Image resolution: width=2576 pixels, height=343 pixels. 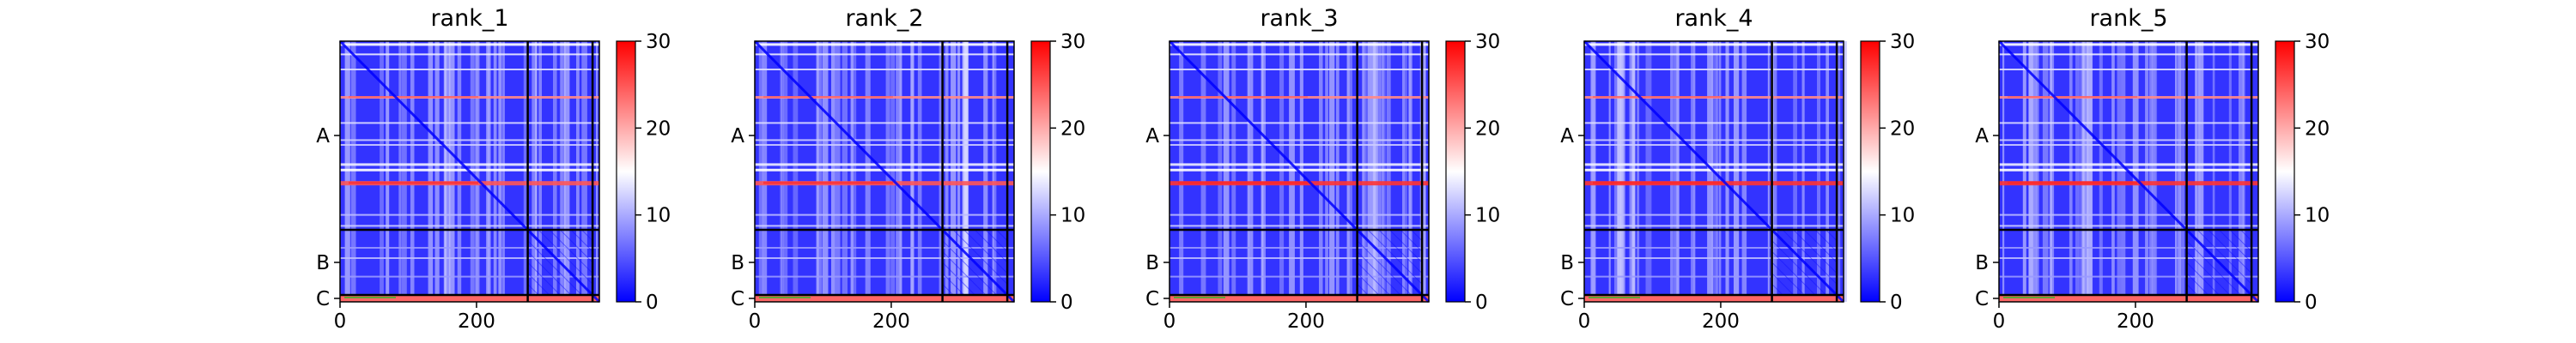 What do you see at coordinates (323, 263) in the screenshot?
I see `y-chain-label: B` at bounding box center [323, 263].